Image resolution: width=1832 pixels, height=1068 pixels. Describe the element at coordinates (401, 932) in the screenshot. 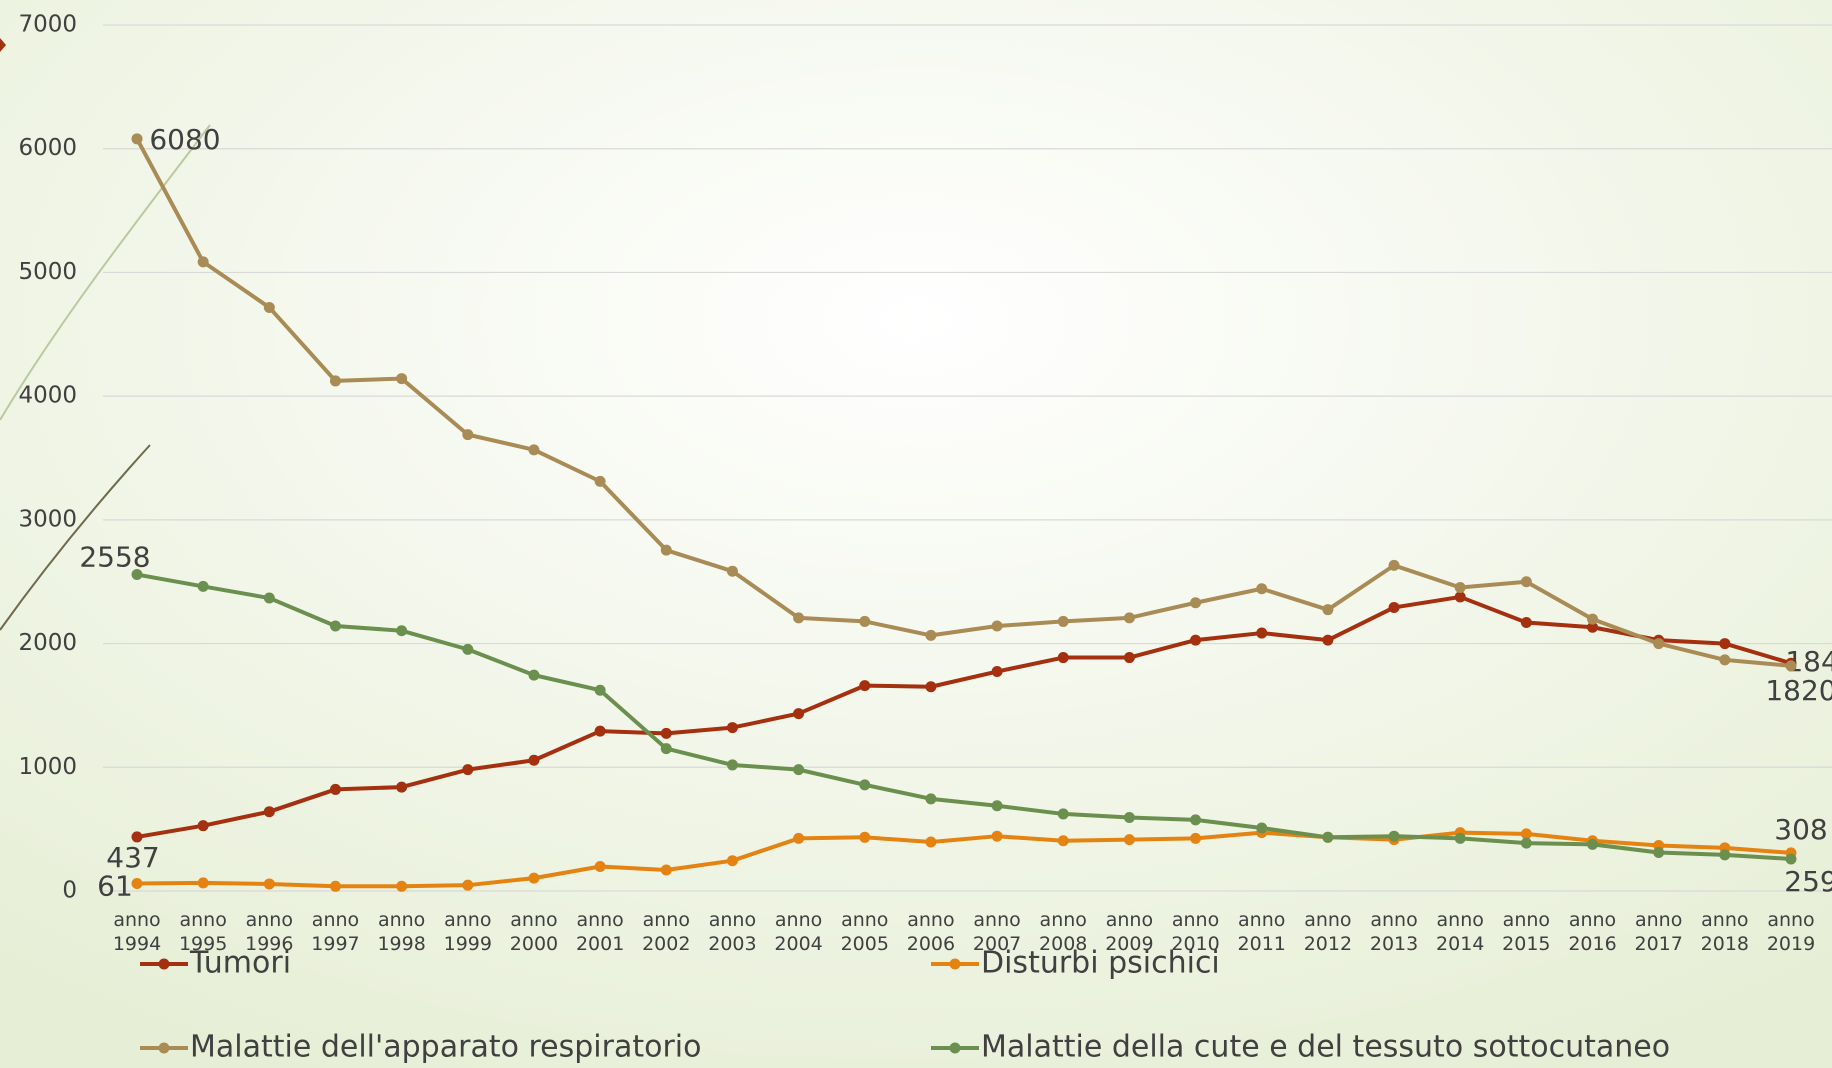

I see `x-tick-label: anno 1998` at that location.